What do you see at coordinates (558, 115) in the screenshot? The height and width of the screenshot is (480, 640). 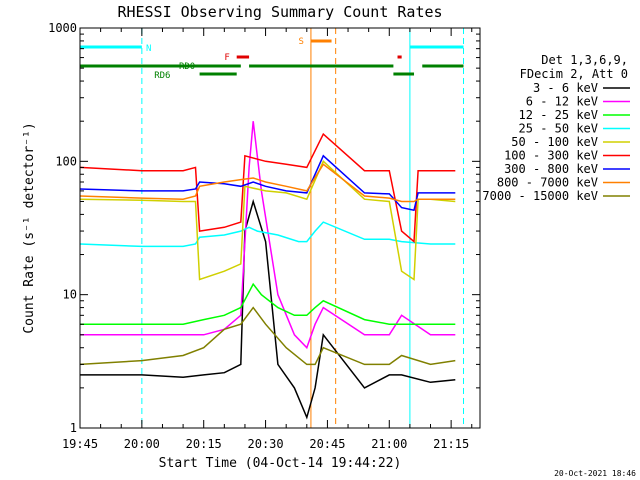 I see `legend-entry-label: 12 - 25 keV` at bounding box center [558, 115].